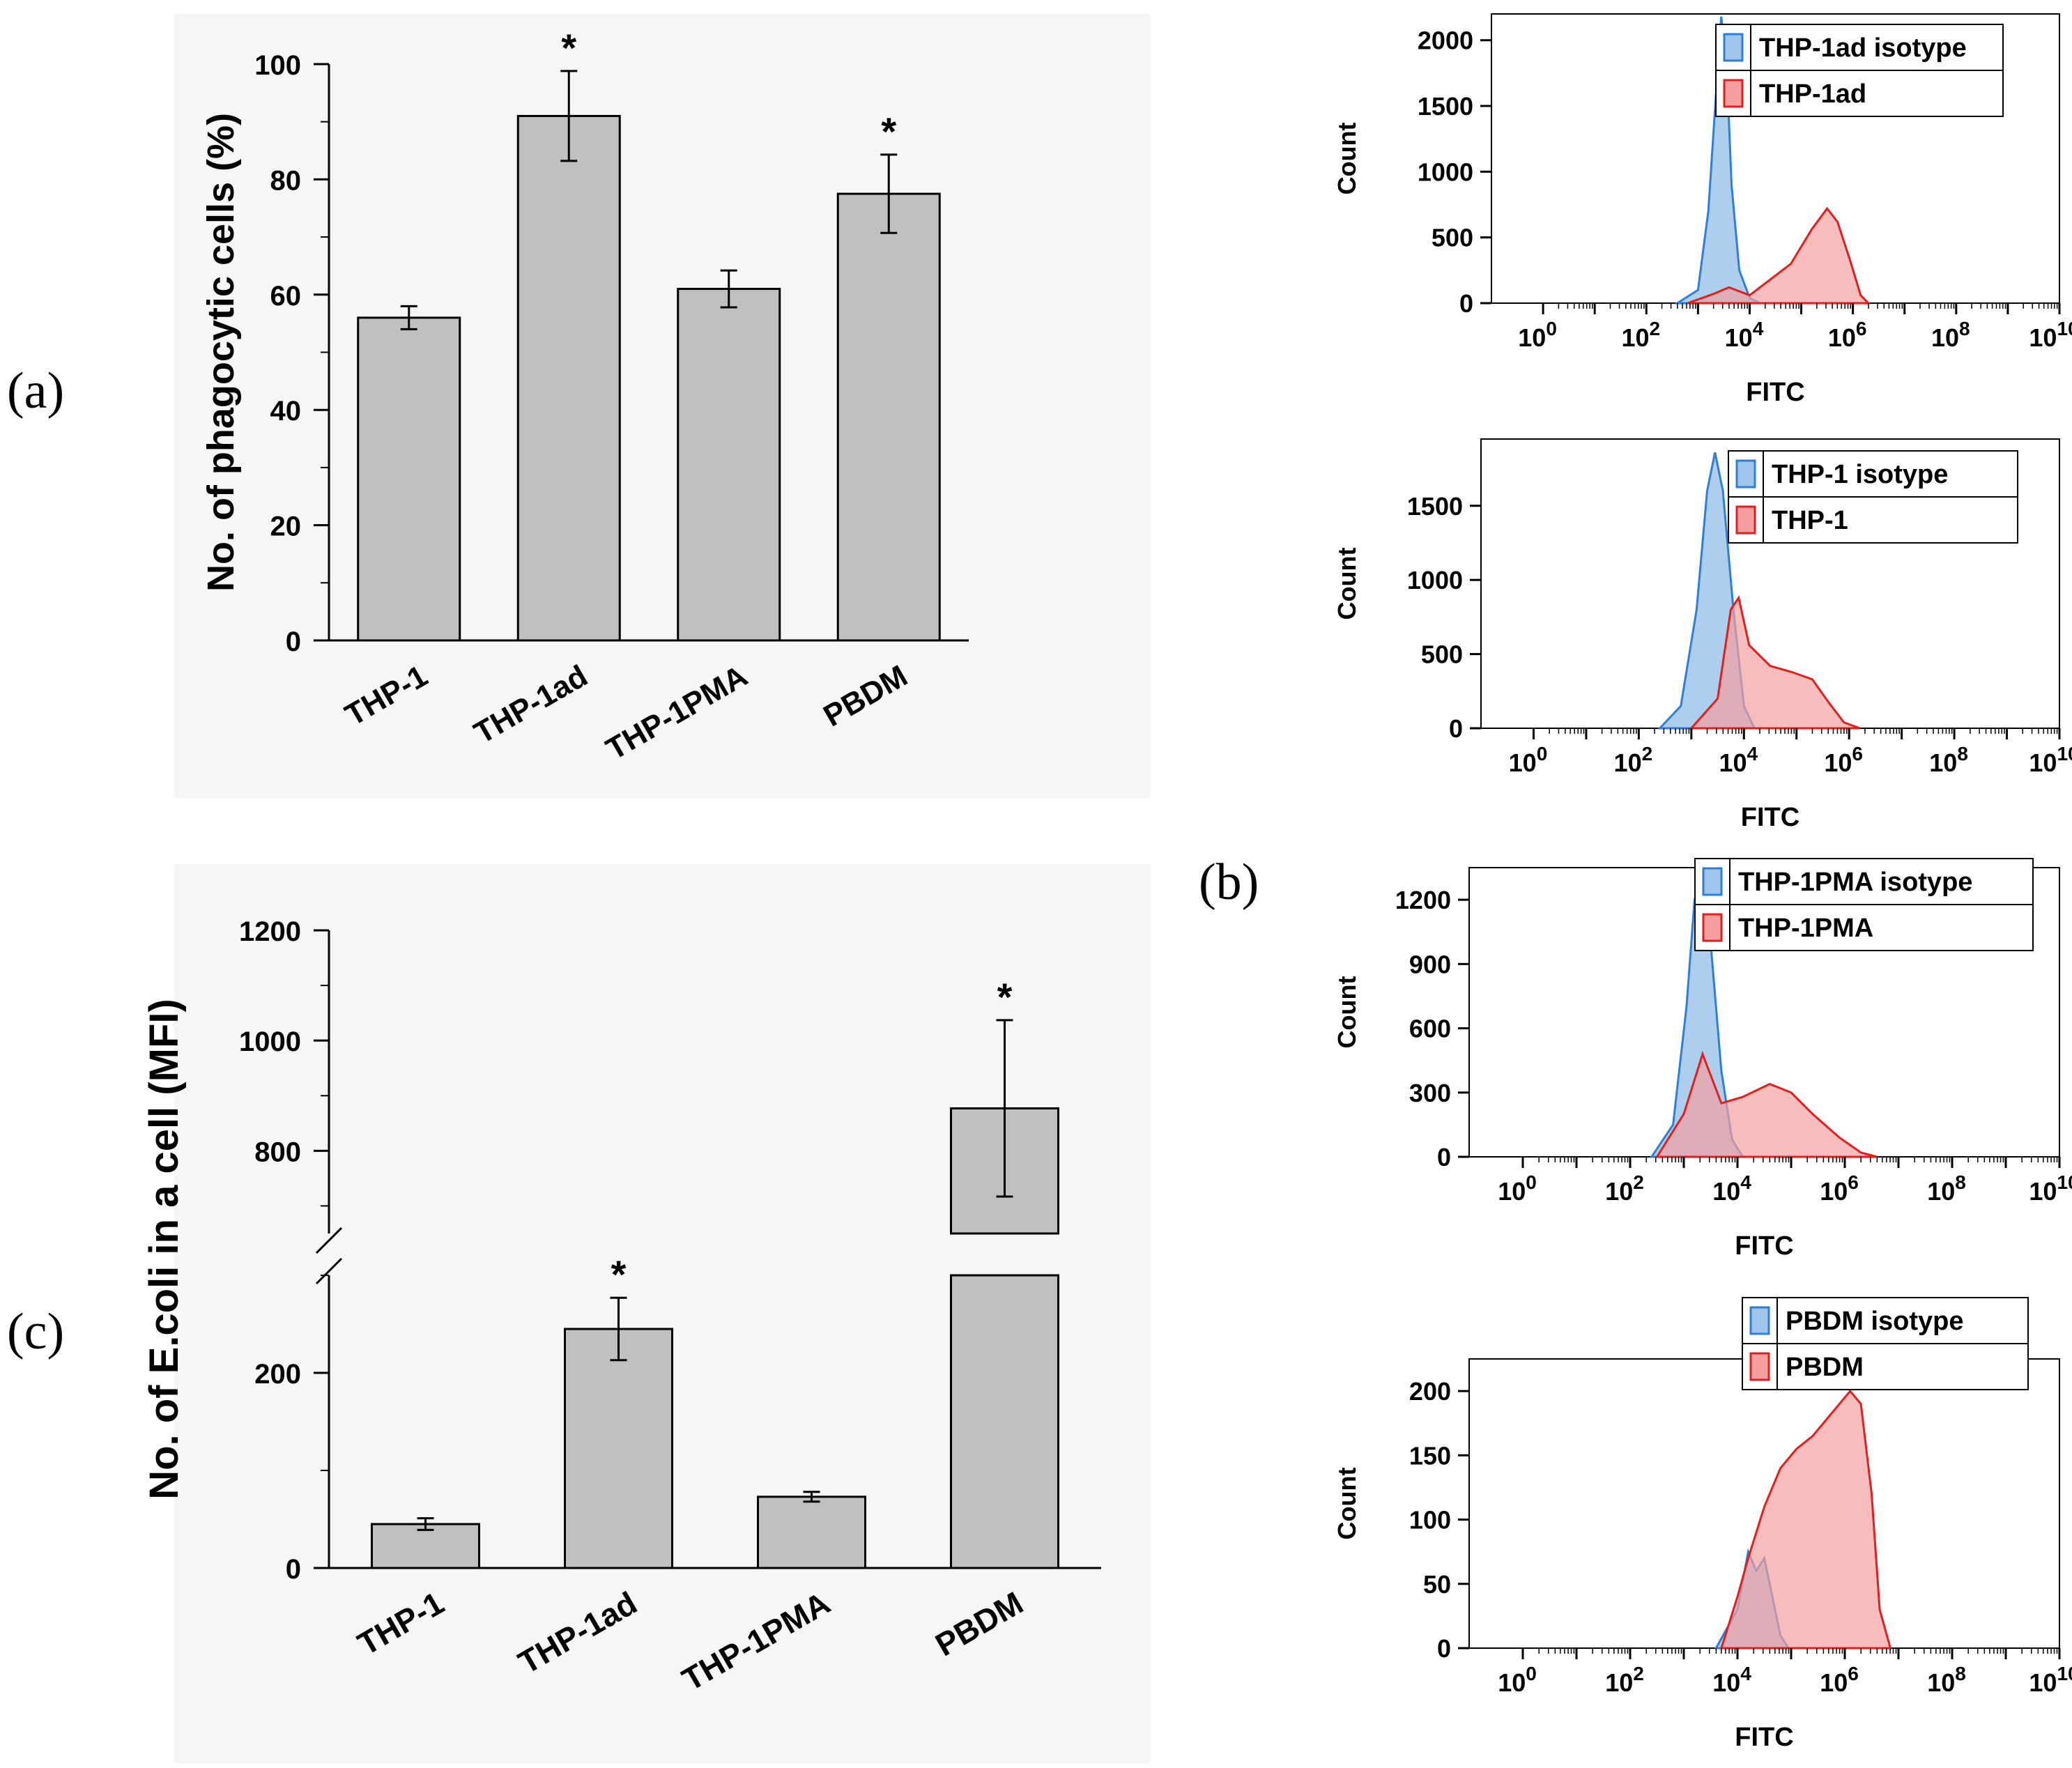 The height and width of the screenshot is (1768, 2072). What do you see at coordinates (286, 180) in the screenshot?
I see `y-tick-label: 80` at bounding box center [286, 180].